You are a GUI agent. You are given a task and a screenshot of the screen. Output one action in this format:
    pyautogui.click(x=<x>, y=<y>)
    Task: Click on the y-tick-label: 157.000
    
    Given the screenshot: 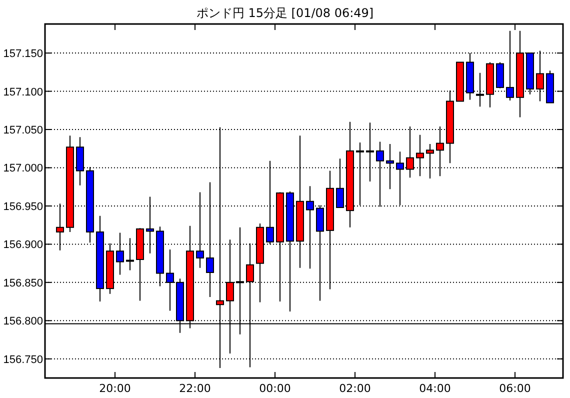 What is the action you would take?
    pyautogui.click(x=23, y=168)
    